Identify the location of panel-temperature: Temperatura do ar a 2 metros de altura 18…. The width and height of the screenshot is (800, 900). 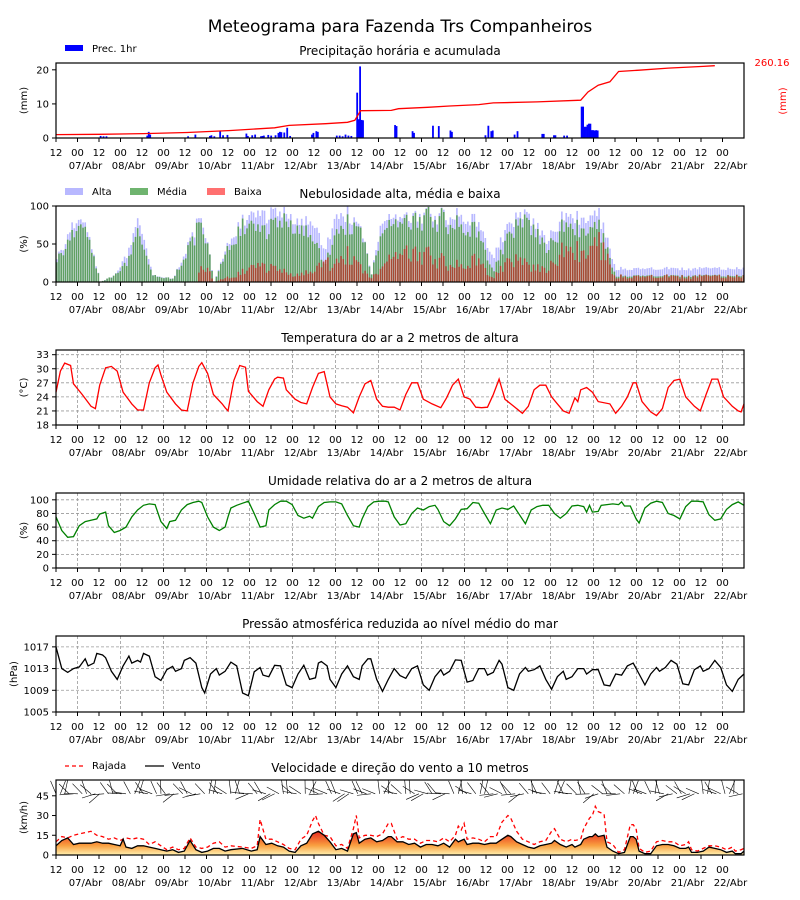
(383, 395).